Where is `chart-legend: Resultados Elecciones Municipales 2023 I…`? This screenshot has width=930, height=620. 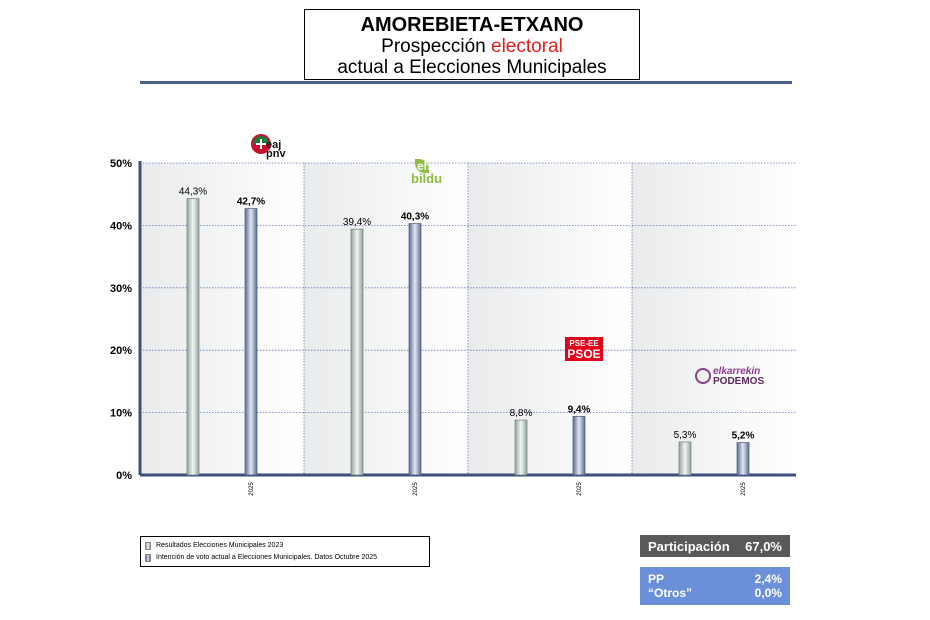
chart-legend: Resultados Elecciones Municipales 2023 I… is located at coordinates (285, 551).